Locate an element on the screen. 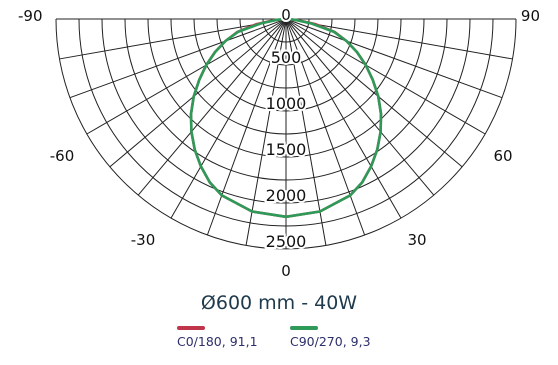 The image size is (558, 365). angle-label: -90 is located at coordinates (30, 16).